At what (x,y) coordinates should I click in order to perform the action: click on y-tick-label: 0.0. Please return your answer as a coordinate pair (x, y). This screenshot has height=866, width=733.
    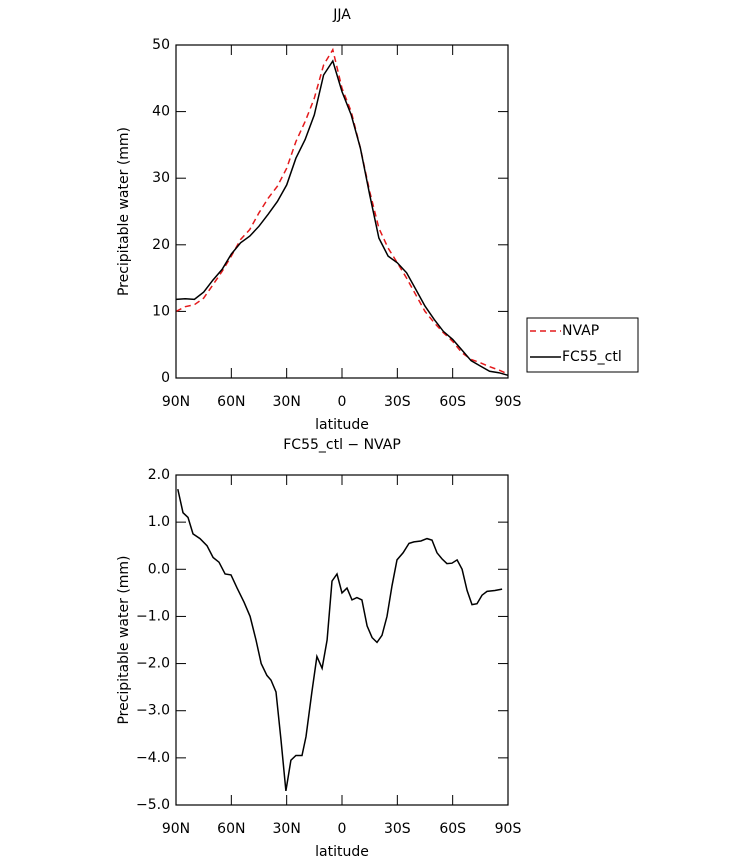
    Looking at the image, I should click on (159, 569).